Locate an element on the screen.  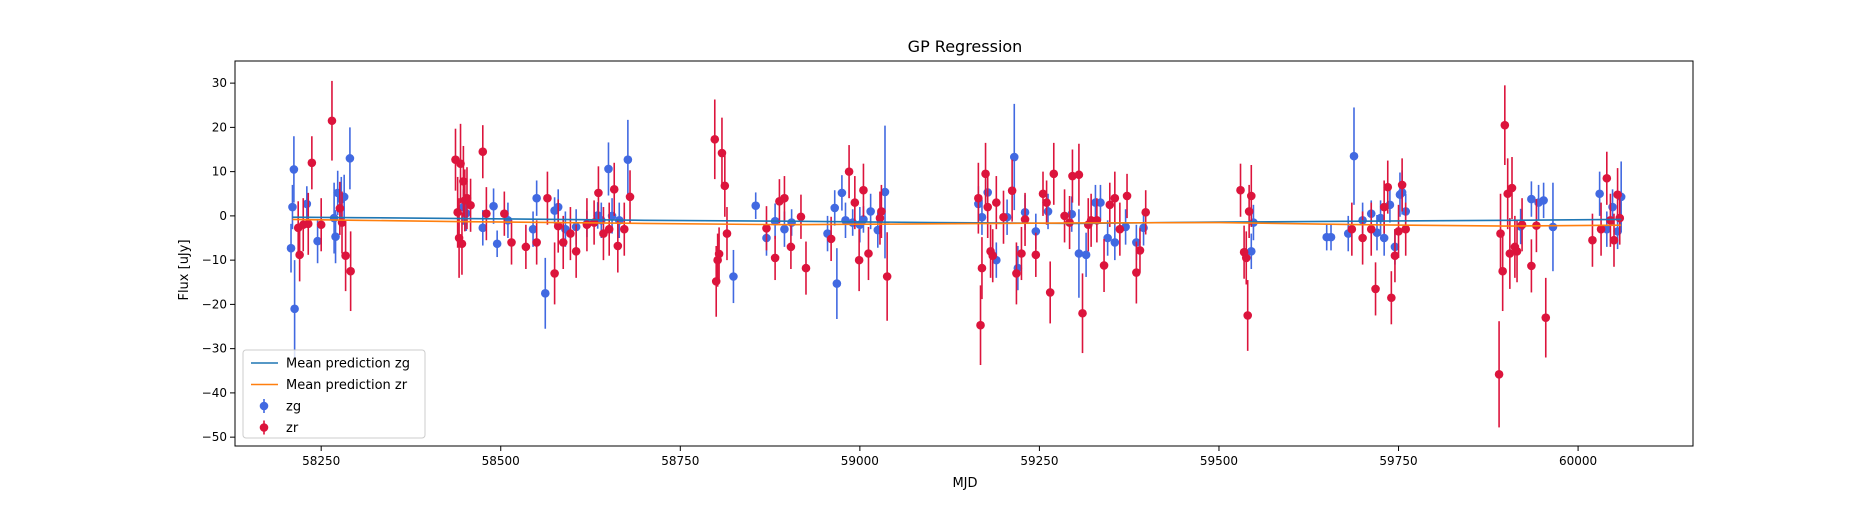
y-tick-label: −30 is located at coordinates (214, 349).